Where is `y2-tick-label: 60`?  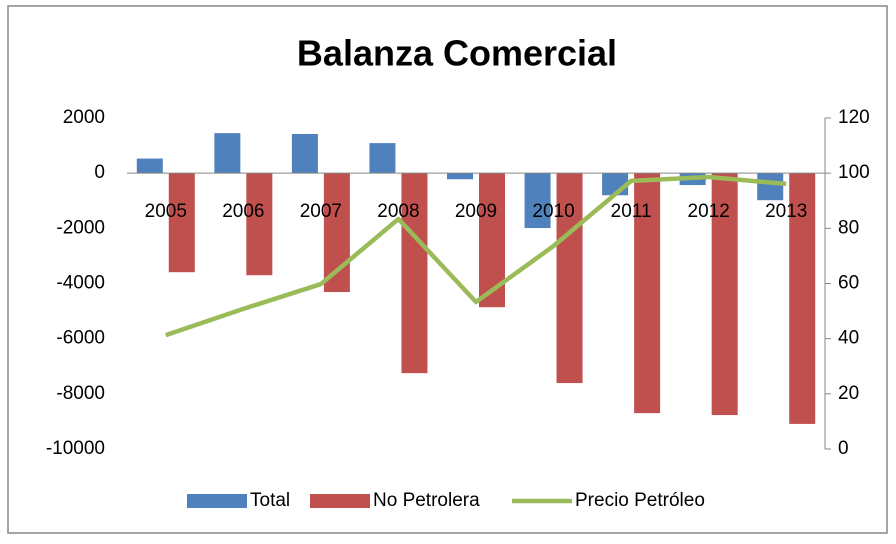 y2-tick-label: 60 is located at coordinates (848, 283).